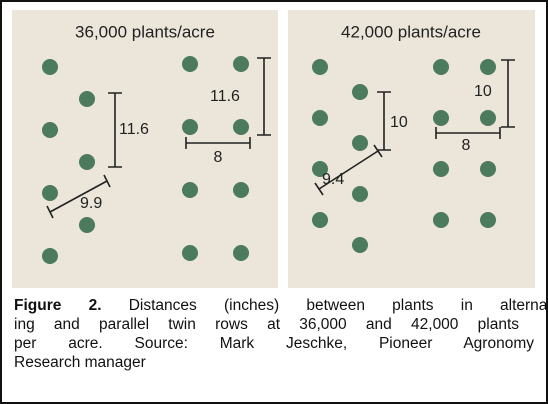 This screenshot has width=548, height=404. Describe the element at coordinates (411, 31) in the screenshot. I see `panel-title: 42,000 plants/acre` at that location.